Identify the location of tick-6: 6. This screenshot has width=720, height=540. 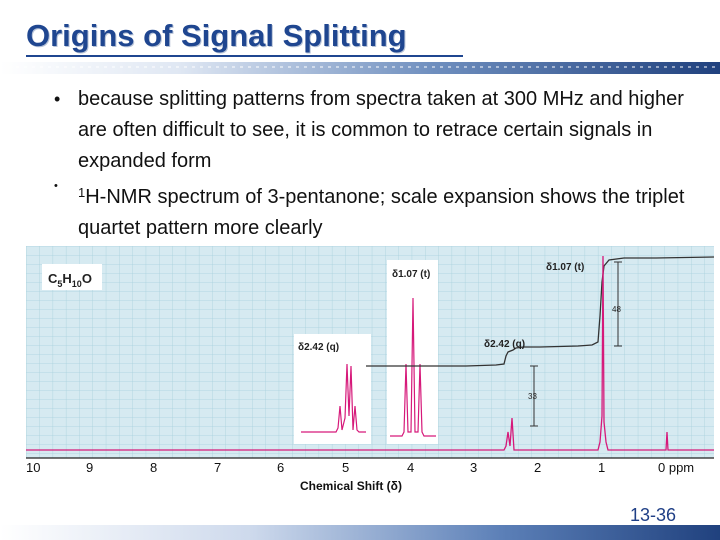
(280, 467).